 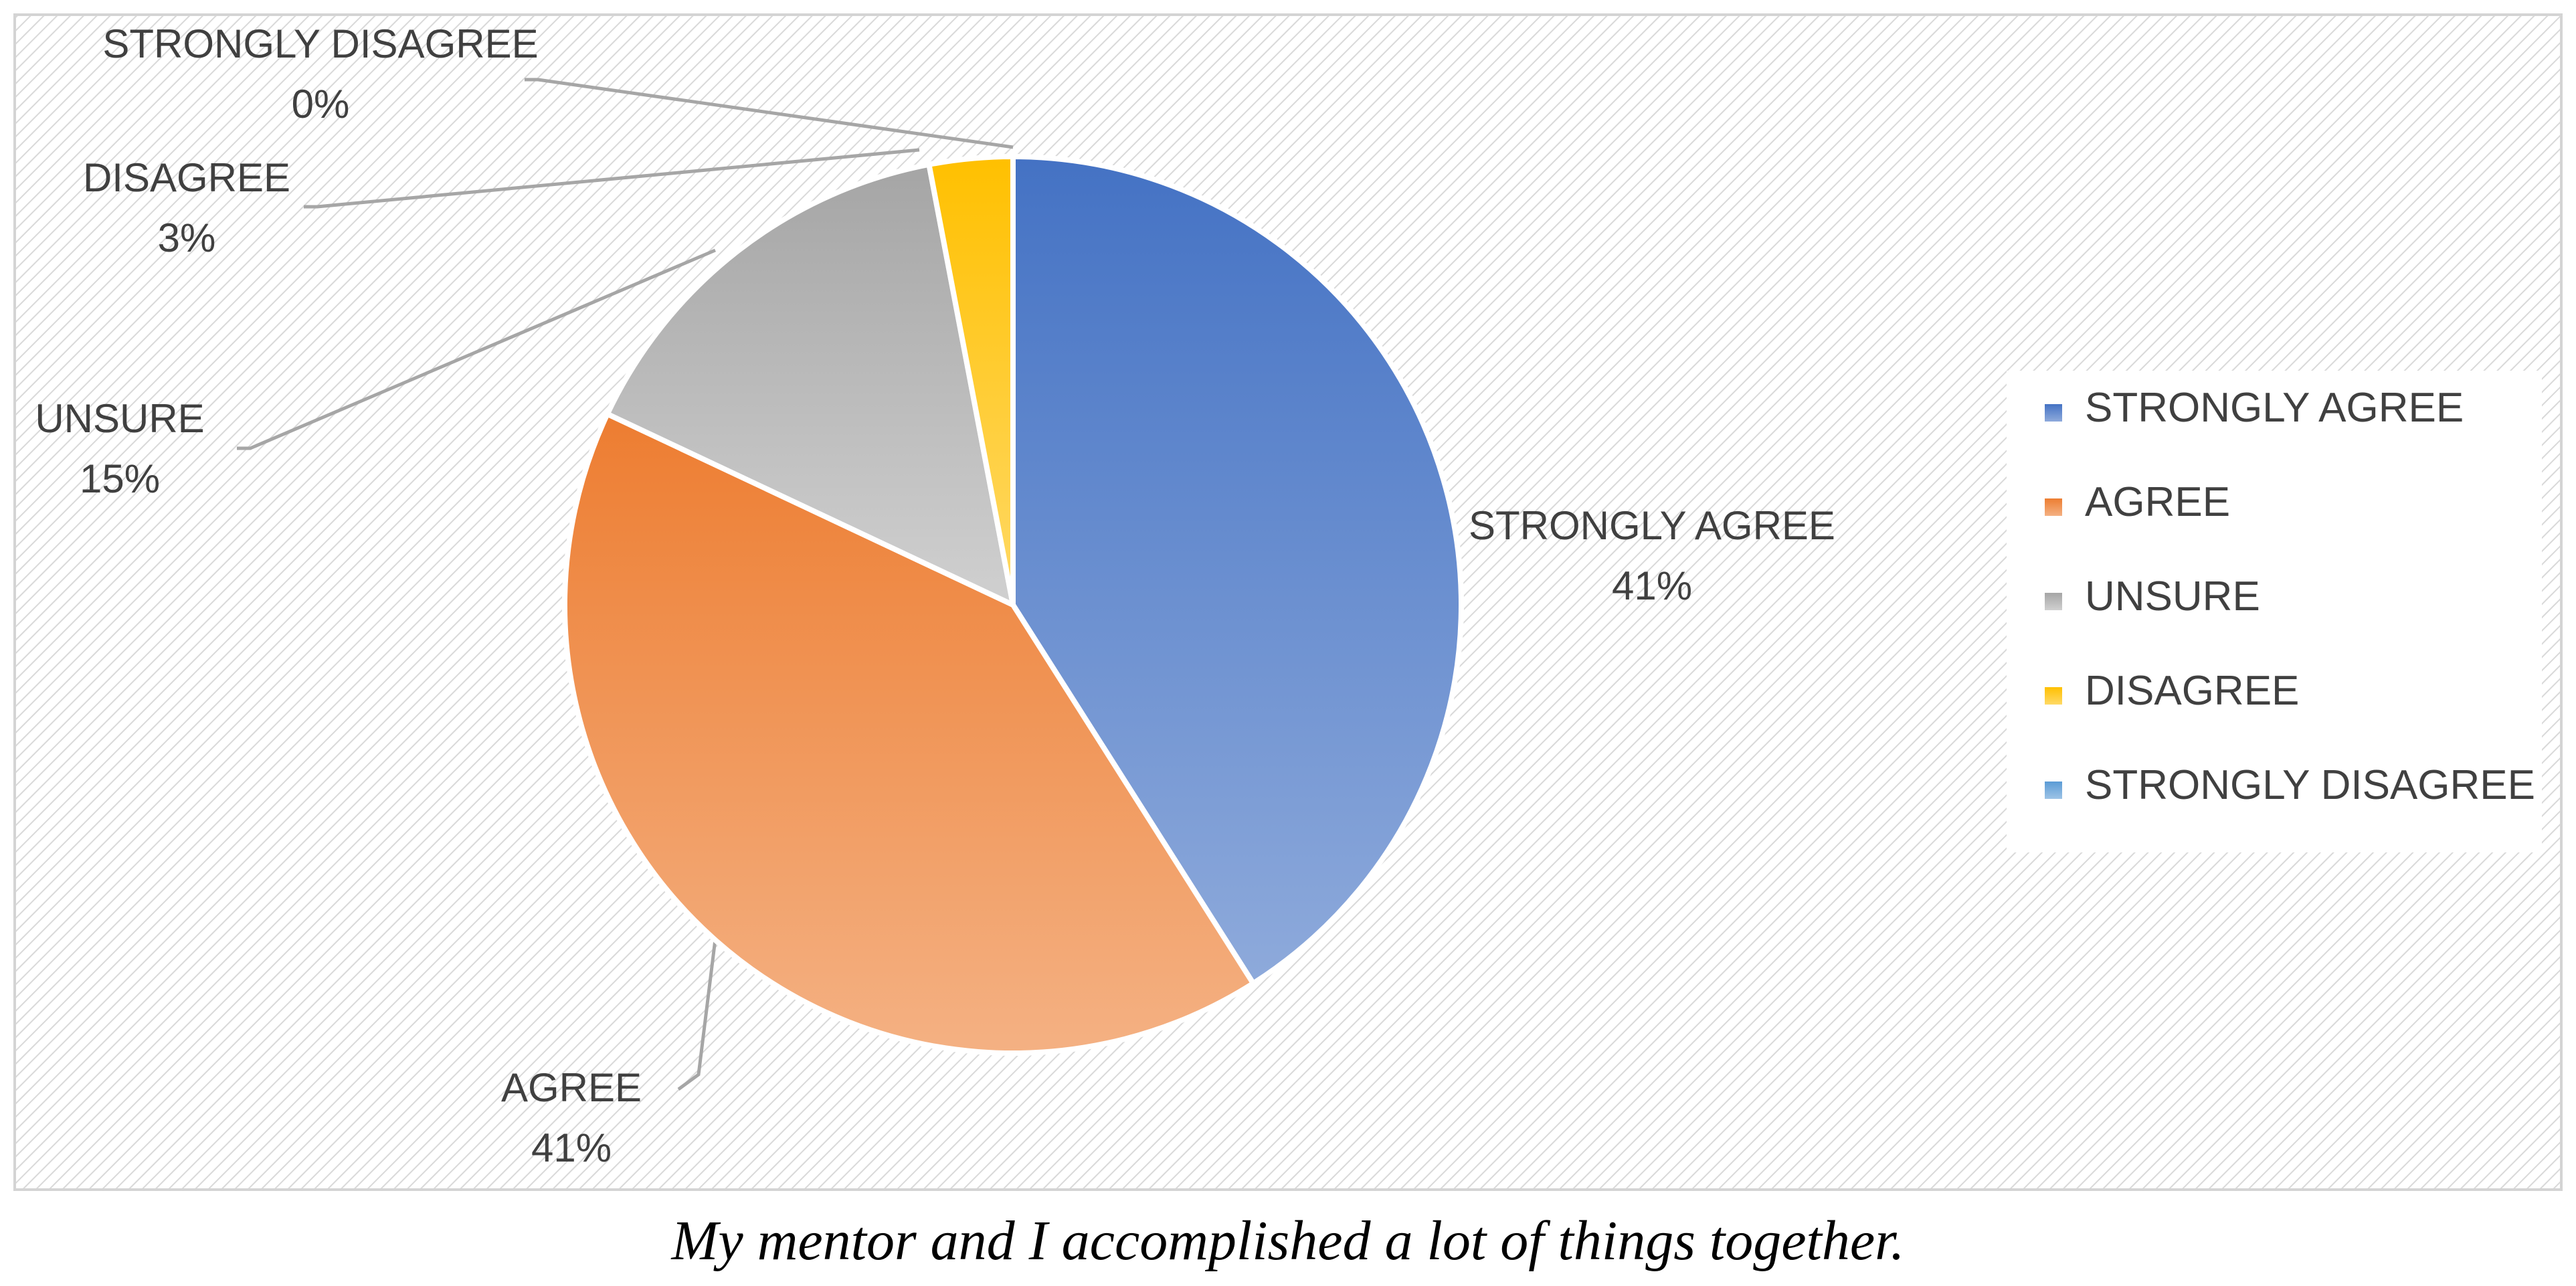 I want to click on data-label-category-unsure: UNSURE, so click(x=119, y=418).